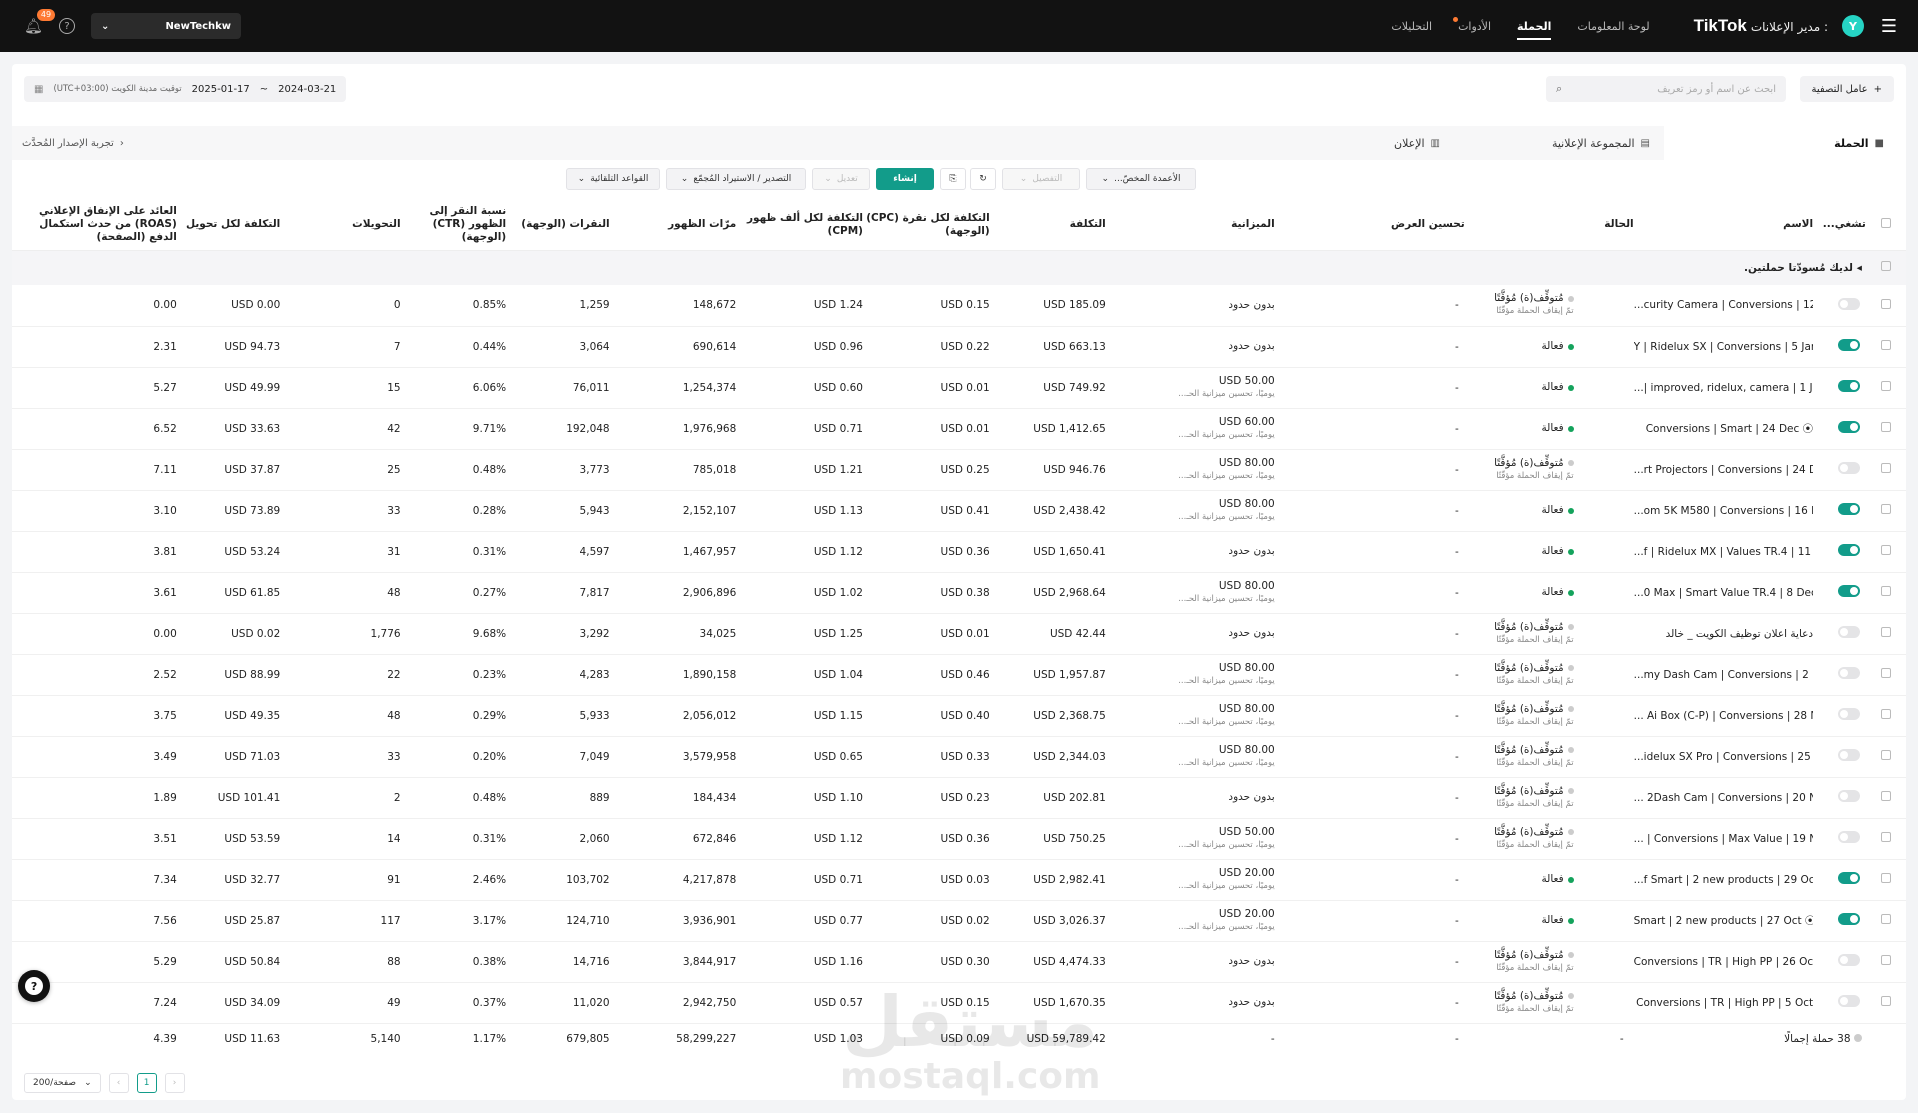 The height and width of the screenshot is (1113, 1918). Describe the element at coordinates (1246, 380) in the screenshot. I see `budget-value: USD 50.00` at that location.